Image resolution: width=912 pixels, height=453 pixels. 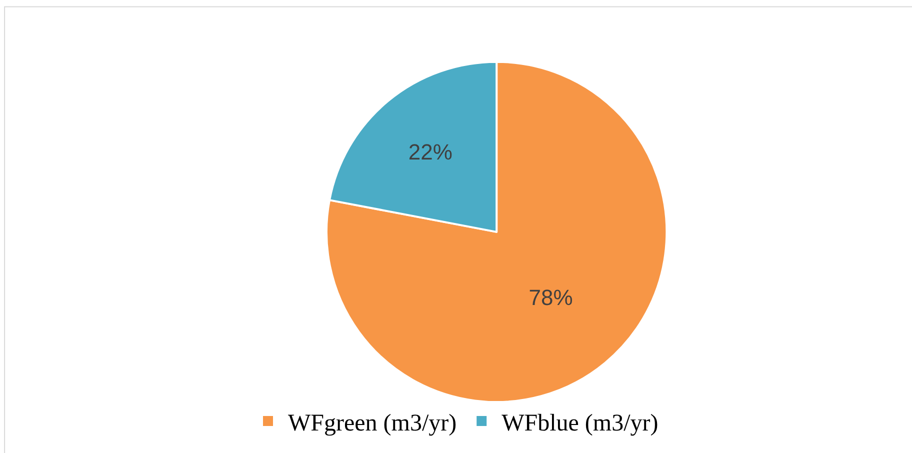 I want to click on data-label: 22%, so click(x=430, y=151).